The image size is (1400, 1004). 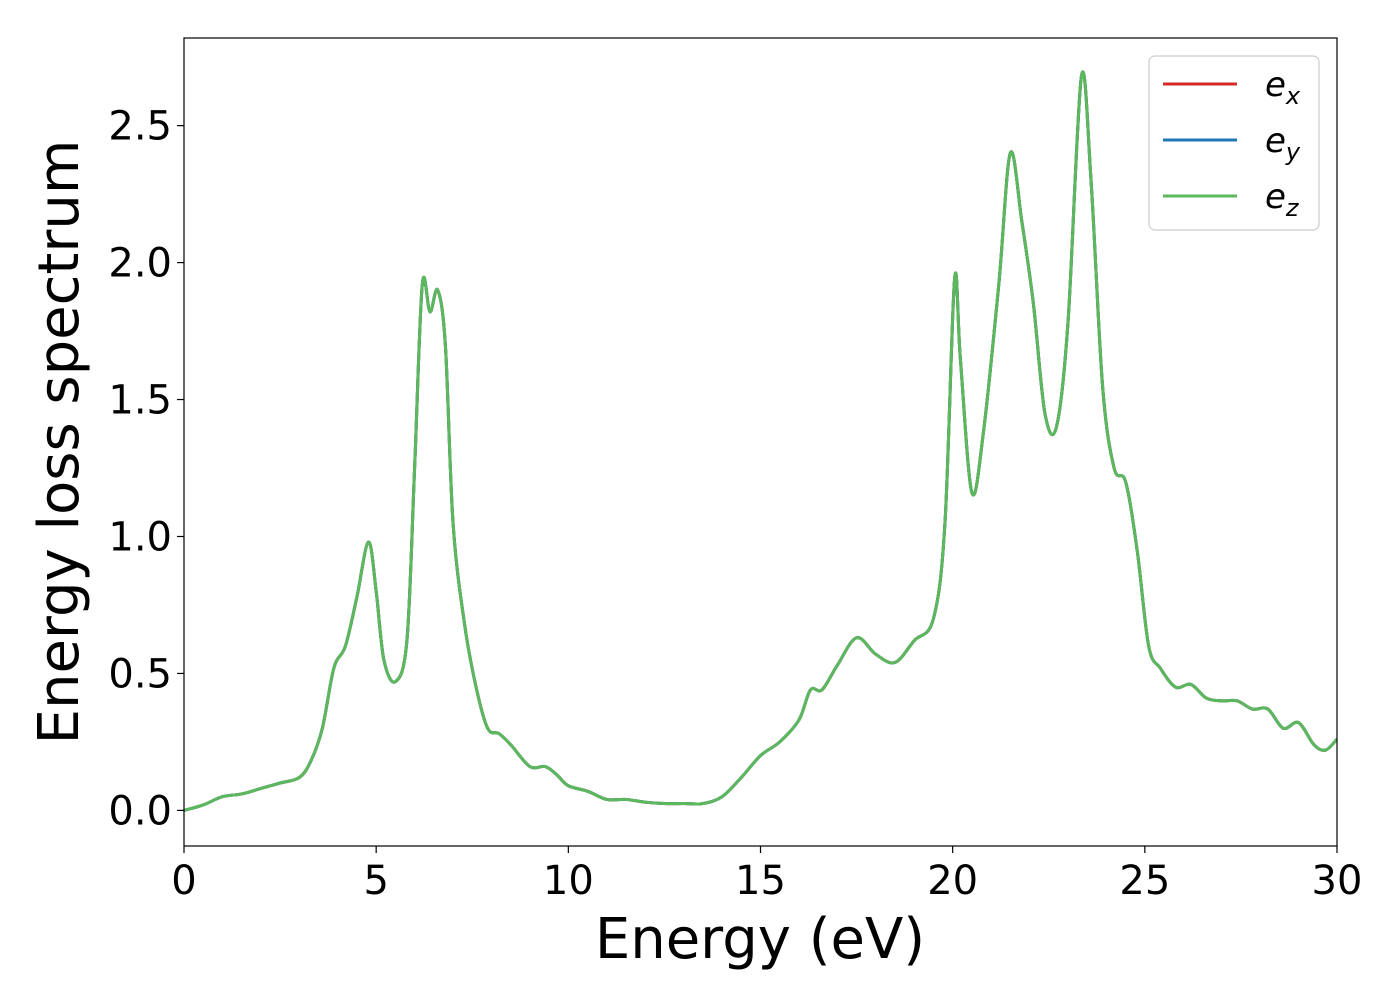 I want to click on y-tick-label: 0.5, so click(x=140, y=674).